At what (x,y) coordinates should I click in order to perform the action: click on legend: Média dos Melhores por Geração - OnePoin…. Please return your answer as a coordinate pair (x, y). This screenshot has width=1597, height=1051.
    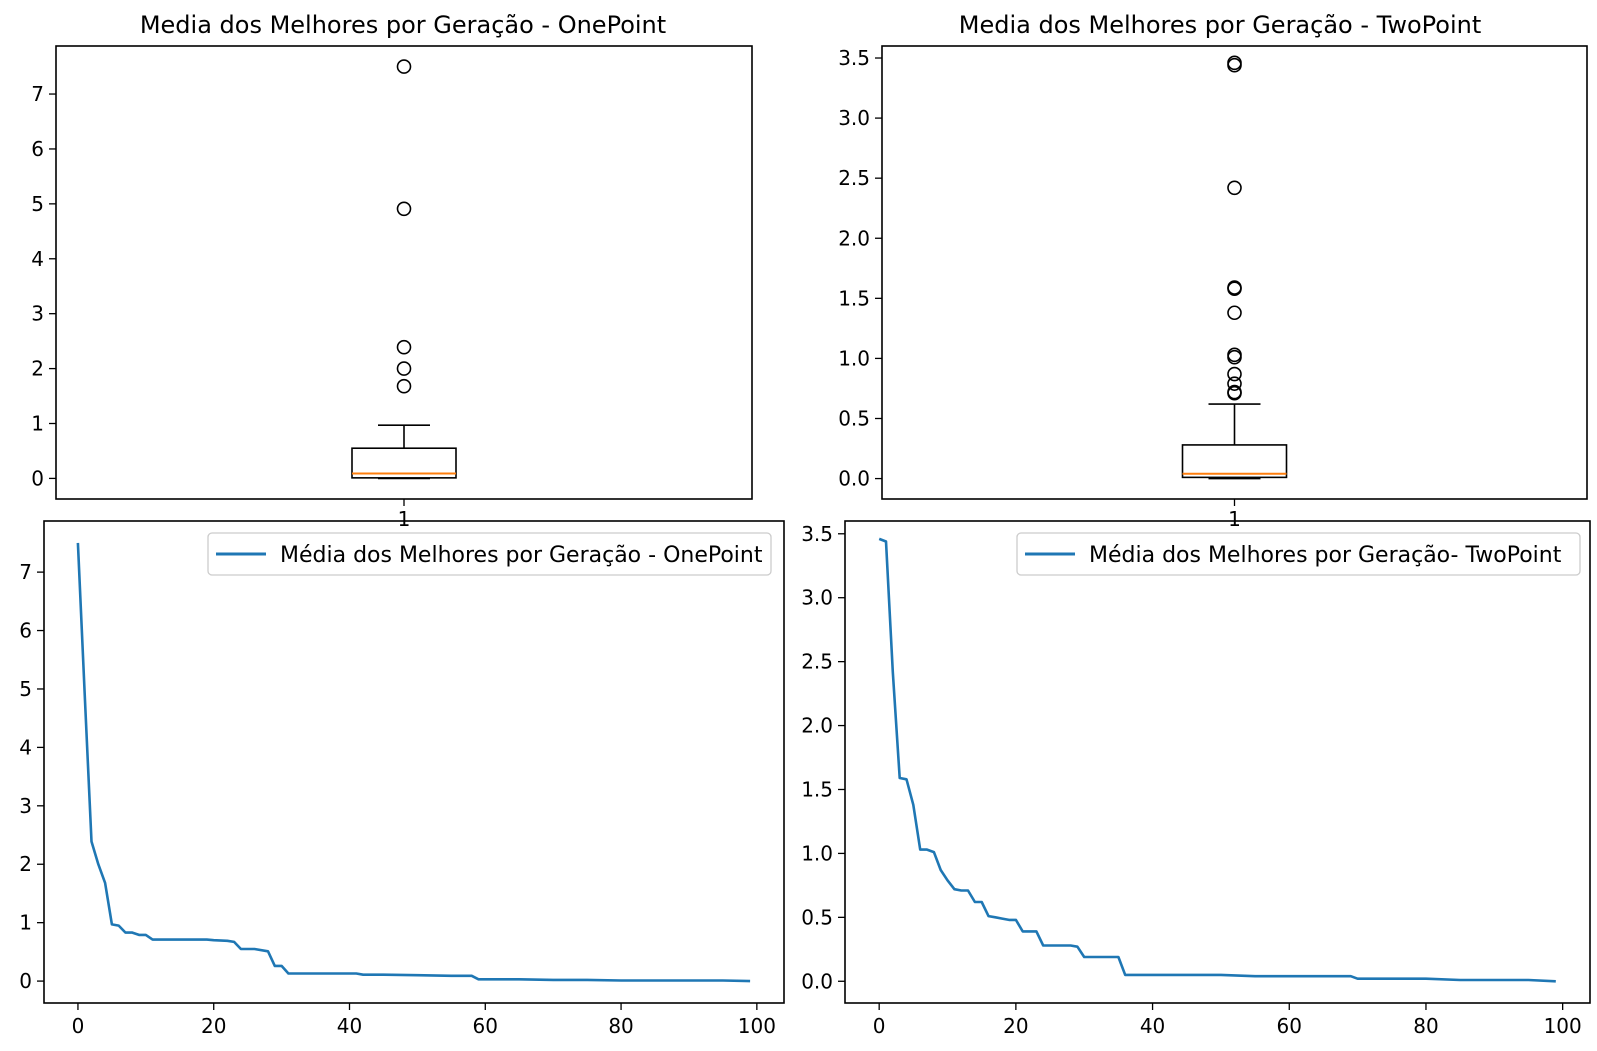
    Looking at the image, I should click on (489, 554).